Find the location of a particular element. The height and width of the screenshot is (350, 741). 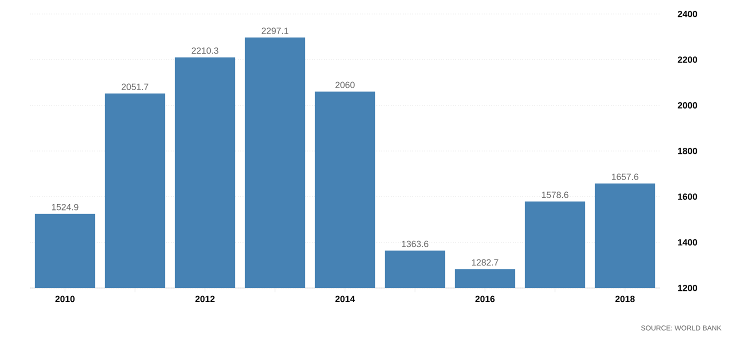

data-label: 1363.6 is located at coordinates (415, 244).